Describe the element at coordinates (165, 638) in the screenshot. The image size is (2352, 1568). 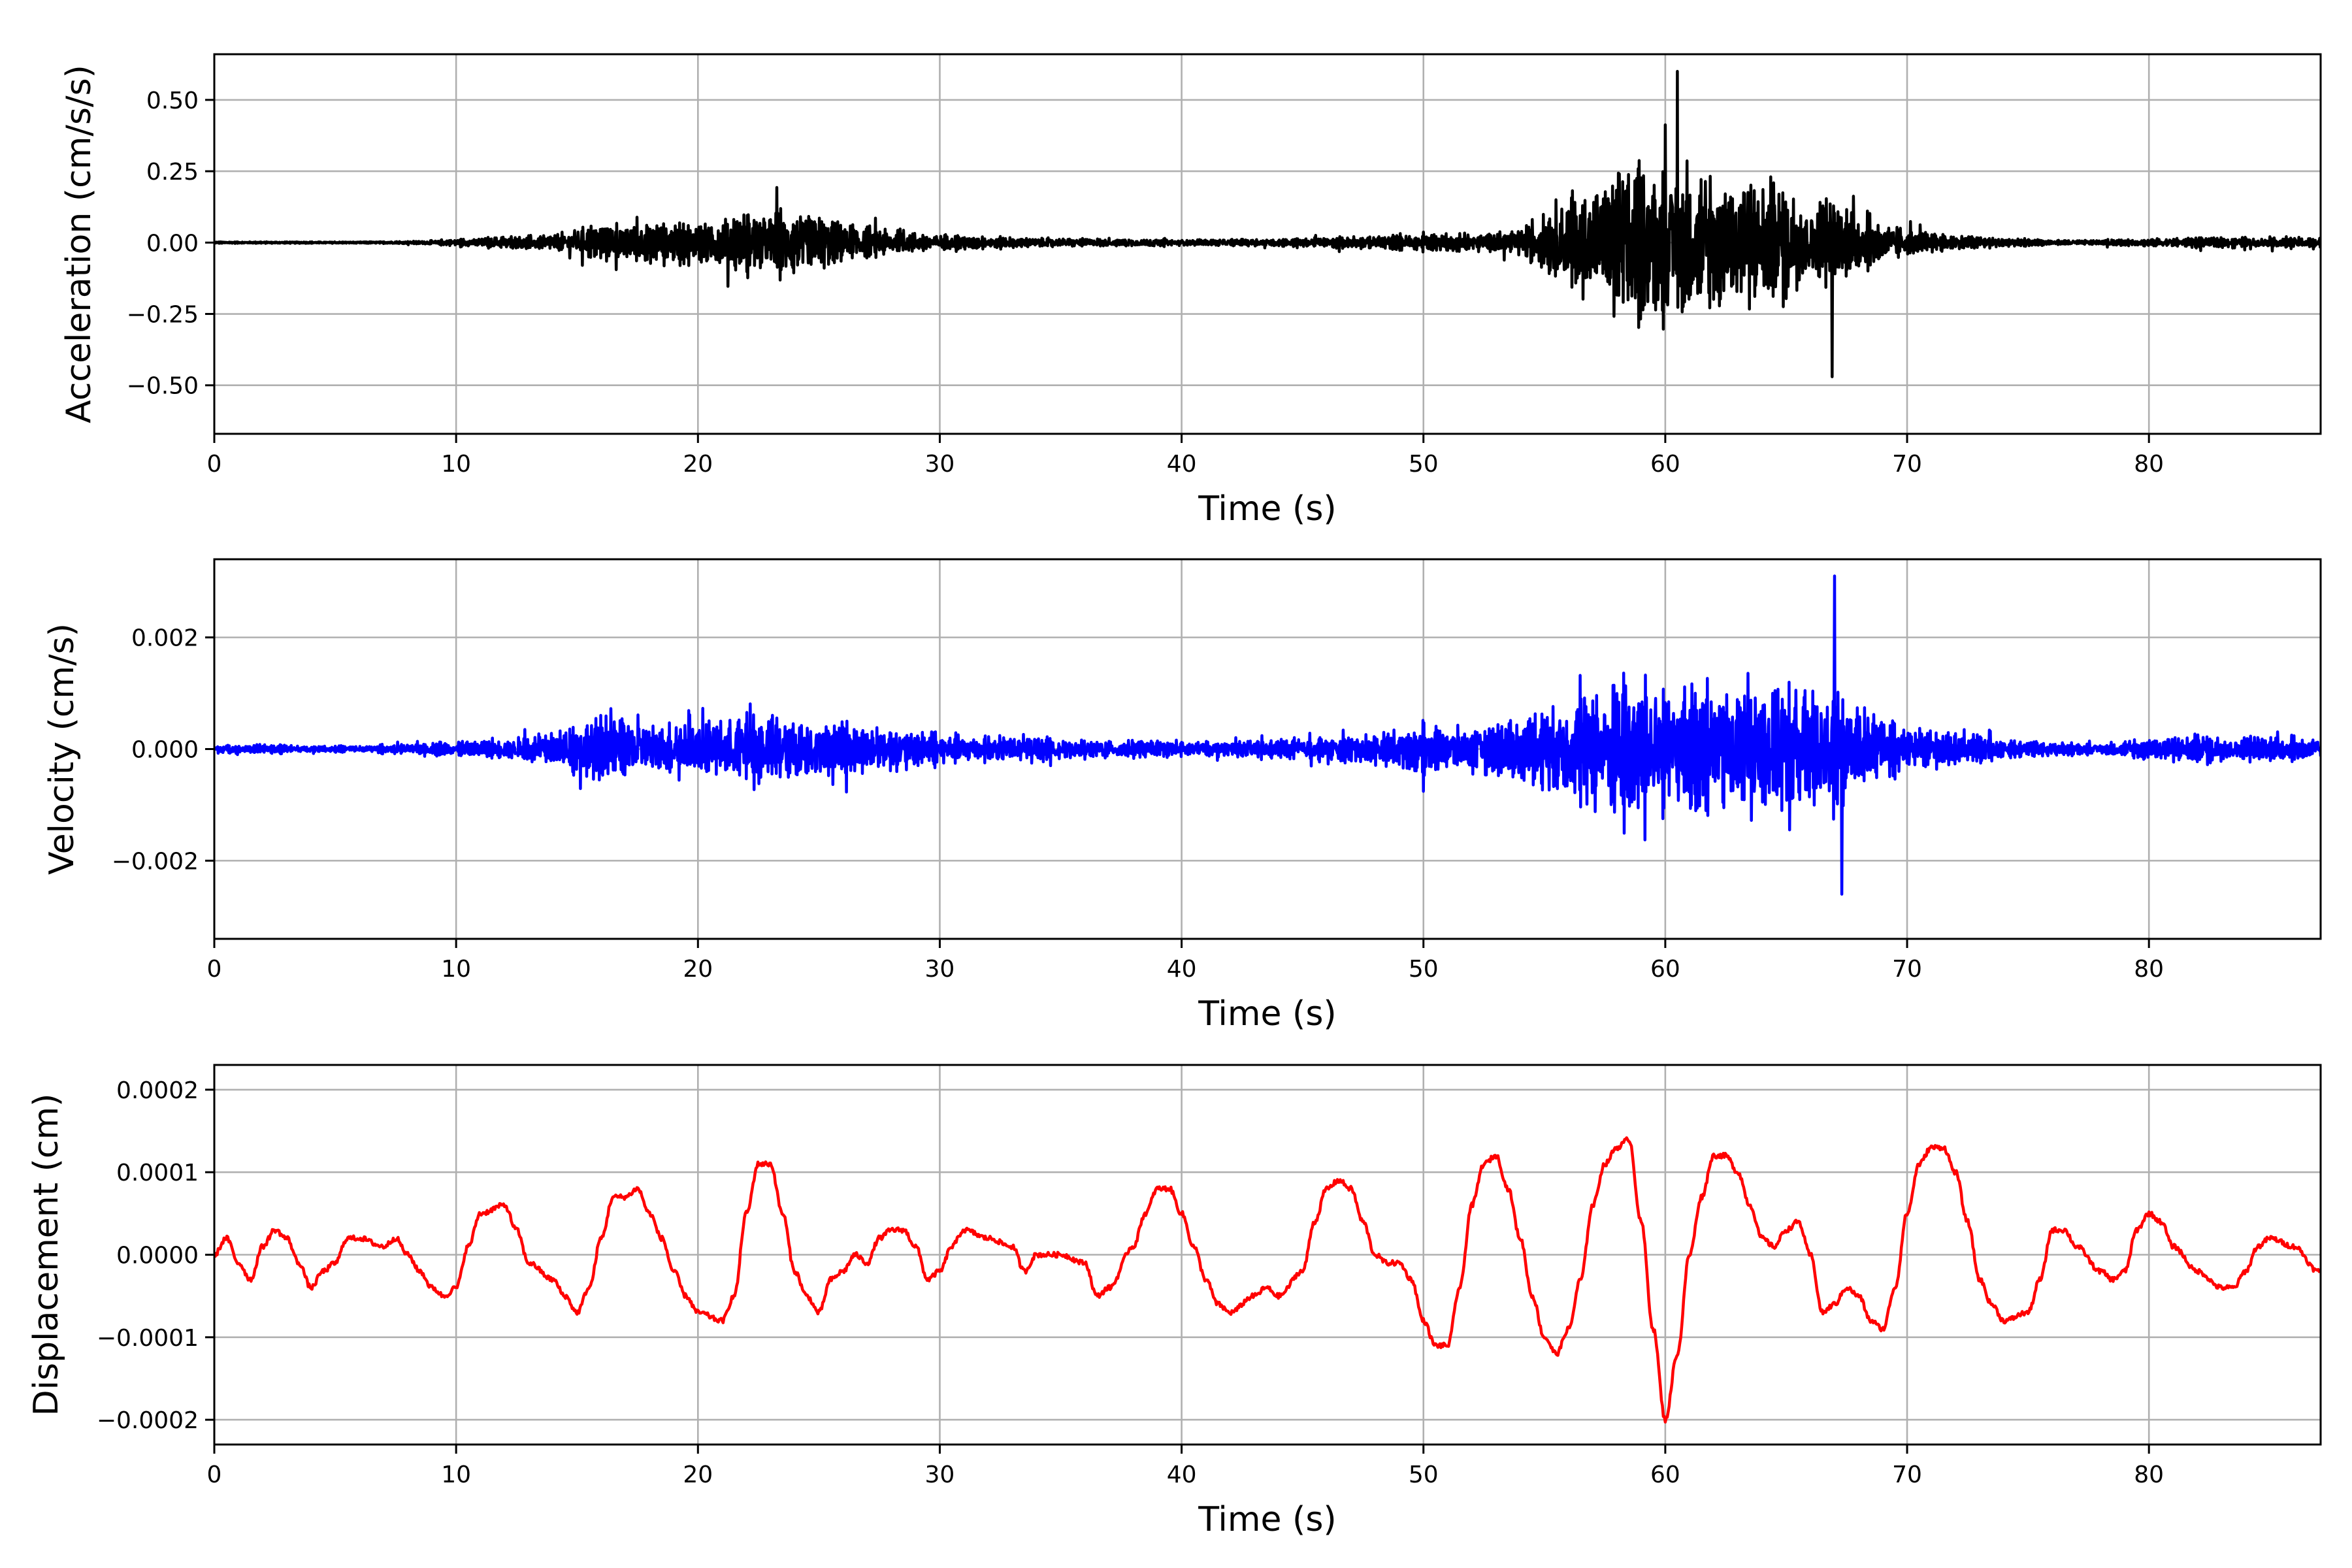
I see `y-tick-label: 0.002` at that location.